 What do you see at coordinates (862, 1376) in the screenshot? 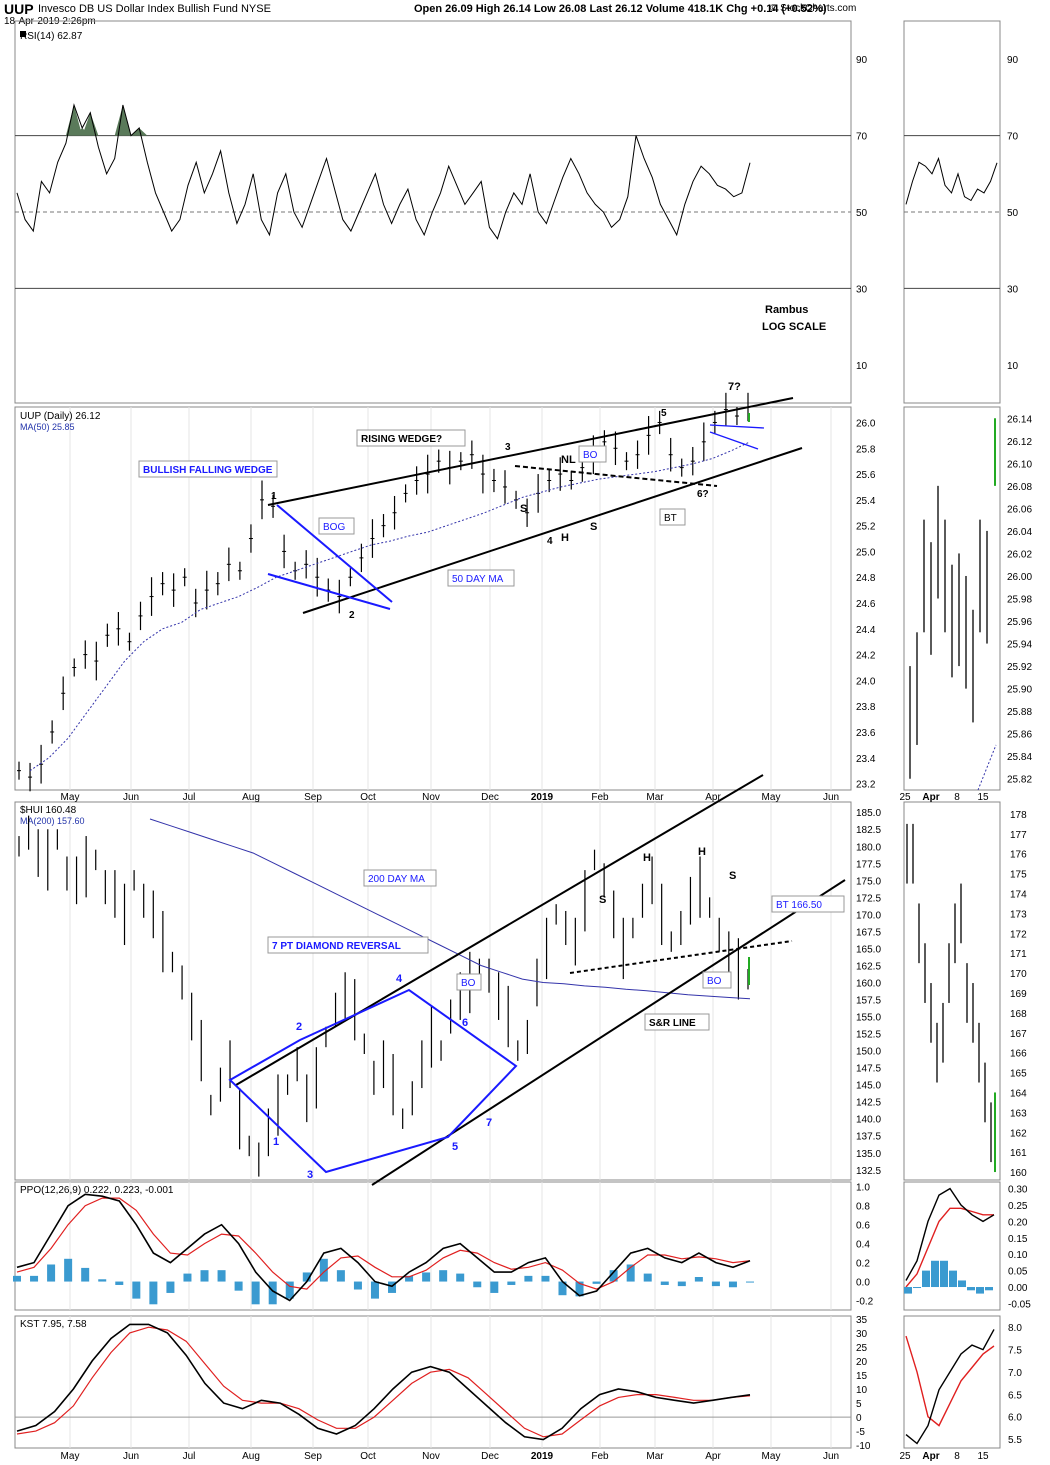
I see `tick-label: 15` at bounding box center [862, 1376].